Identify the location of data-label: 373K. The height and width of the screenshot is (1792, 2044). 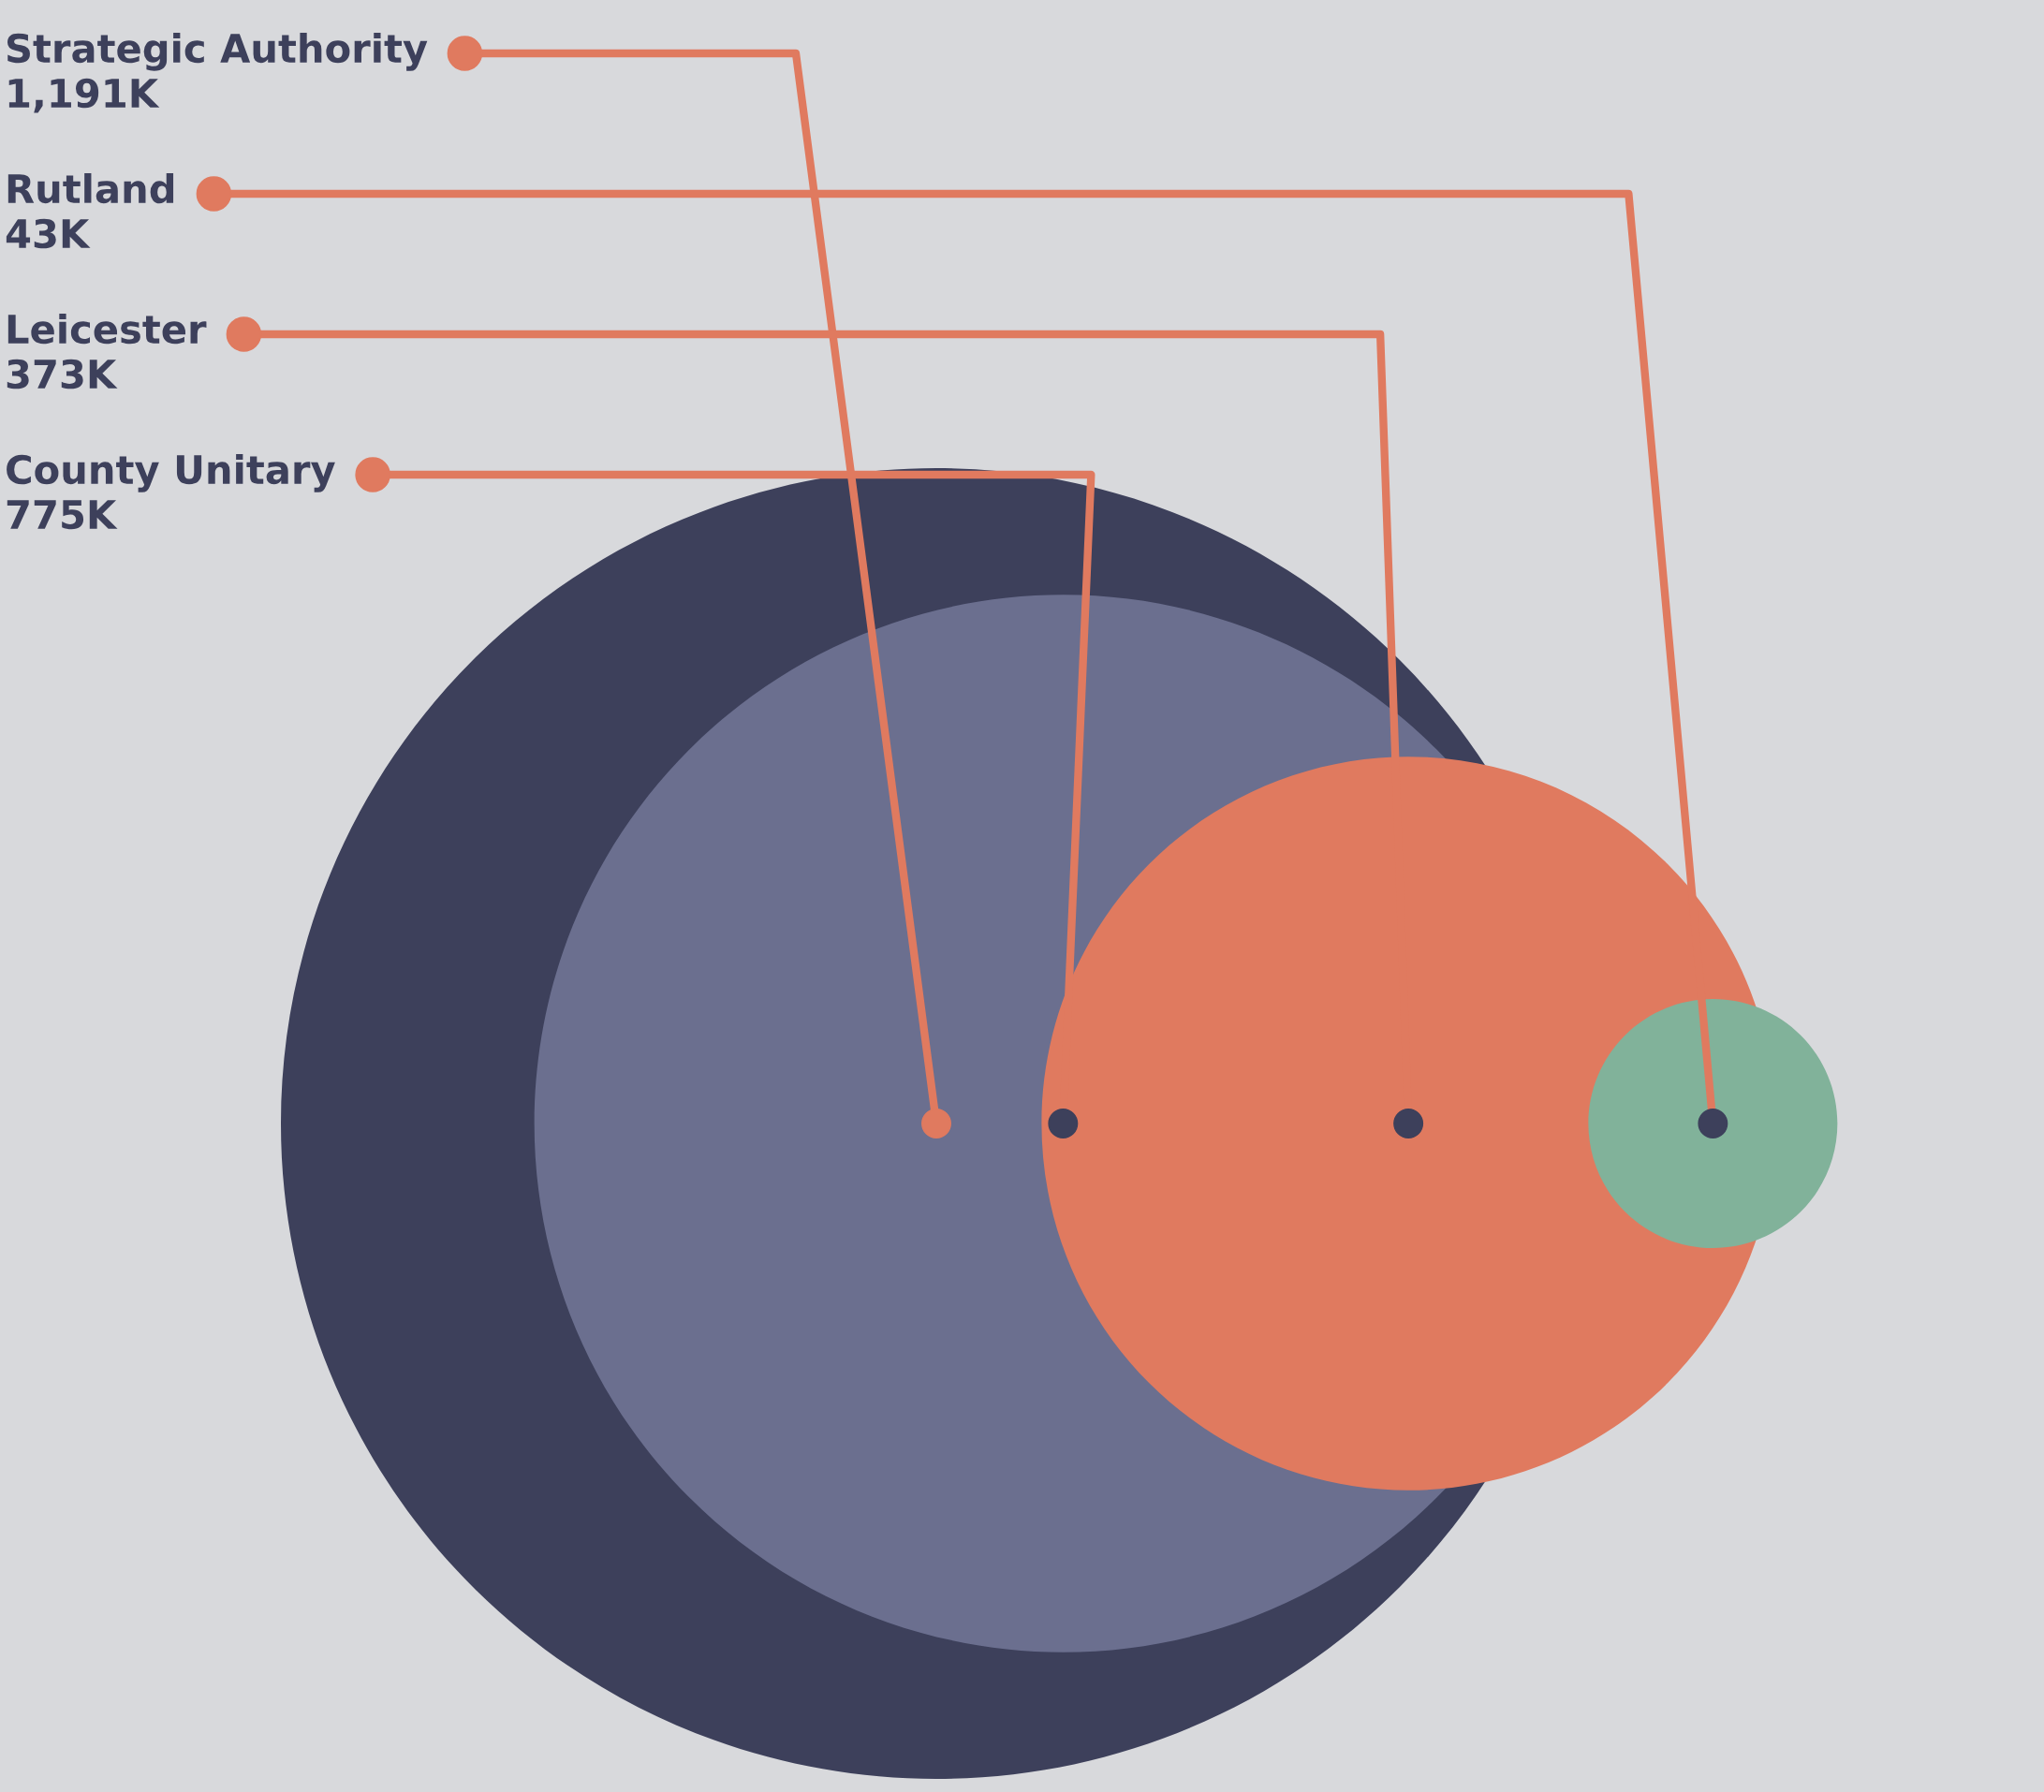
(63, 374).